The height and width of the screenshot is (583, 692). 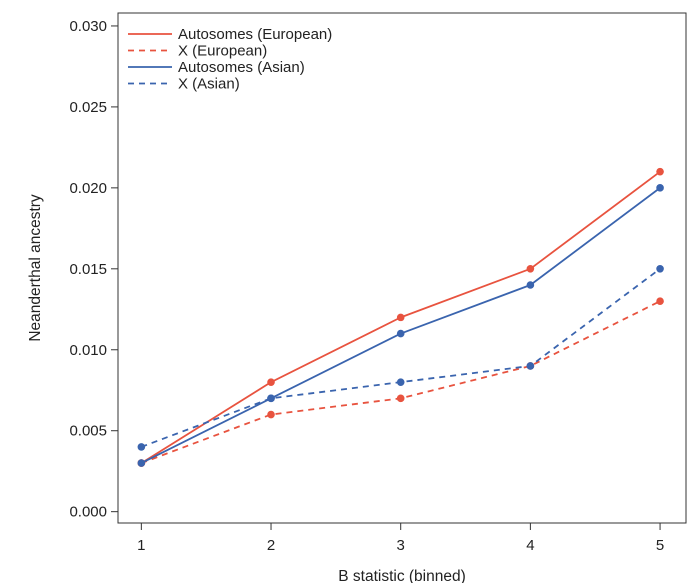 I want to click on y-axis: 0.000 0.005 0.010 0.015 0.020 0.025 0.030, so click(x=93, y=269).